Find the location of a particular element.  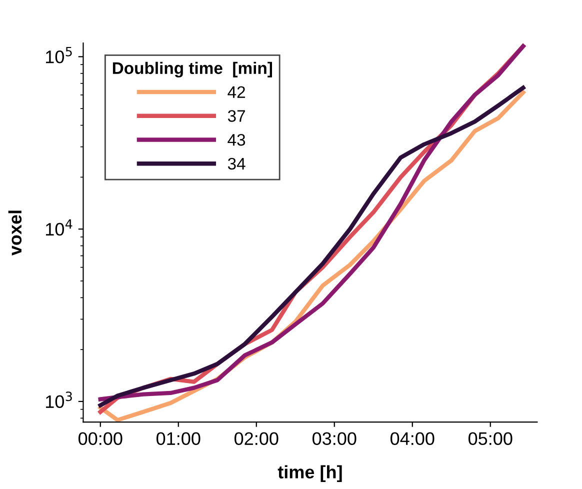

legend-label: 34 is located at coordinates (237, 164).